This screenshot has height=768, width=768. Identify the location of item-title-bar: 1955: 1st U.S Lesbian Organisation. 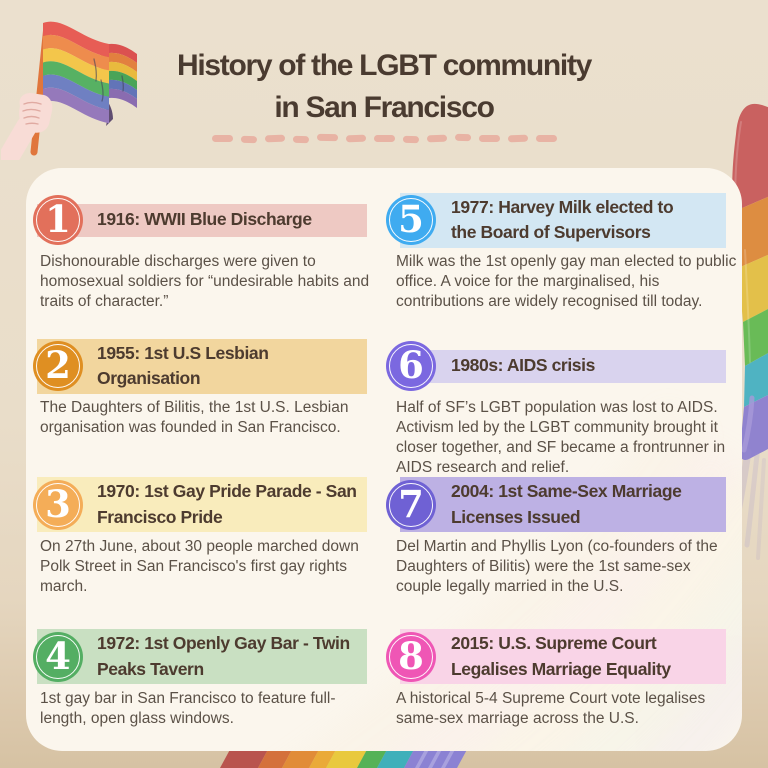
(202, 366).